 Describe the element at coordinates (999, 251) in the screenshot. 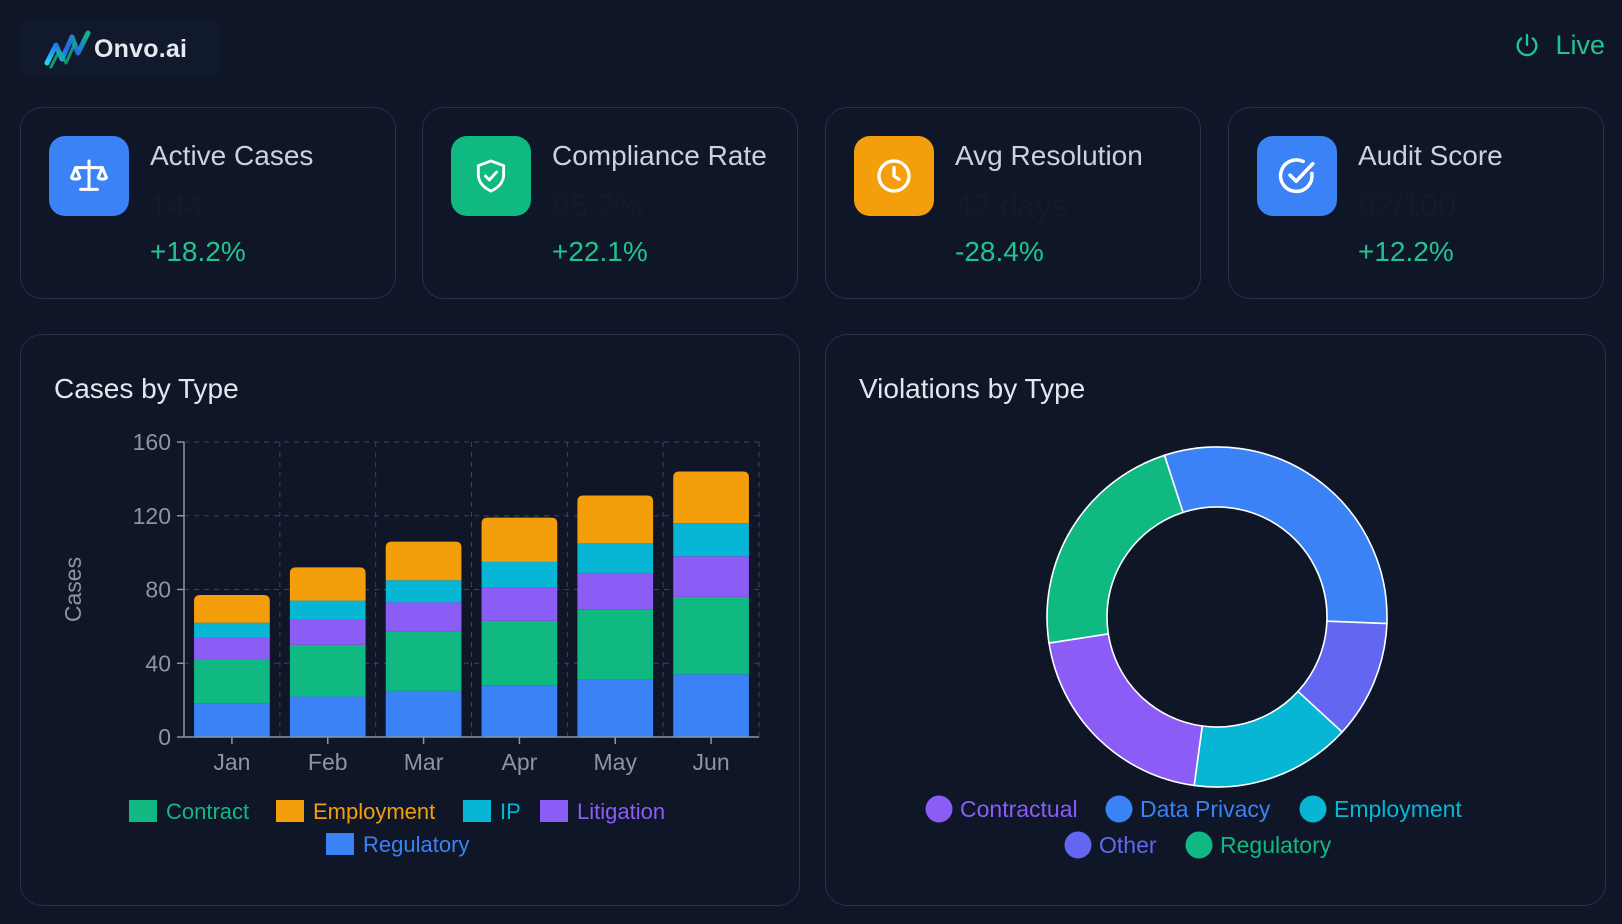

I see `kpi-change: -28.4%` at that location.